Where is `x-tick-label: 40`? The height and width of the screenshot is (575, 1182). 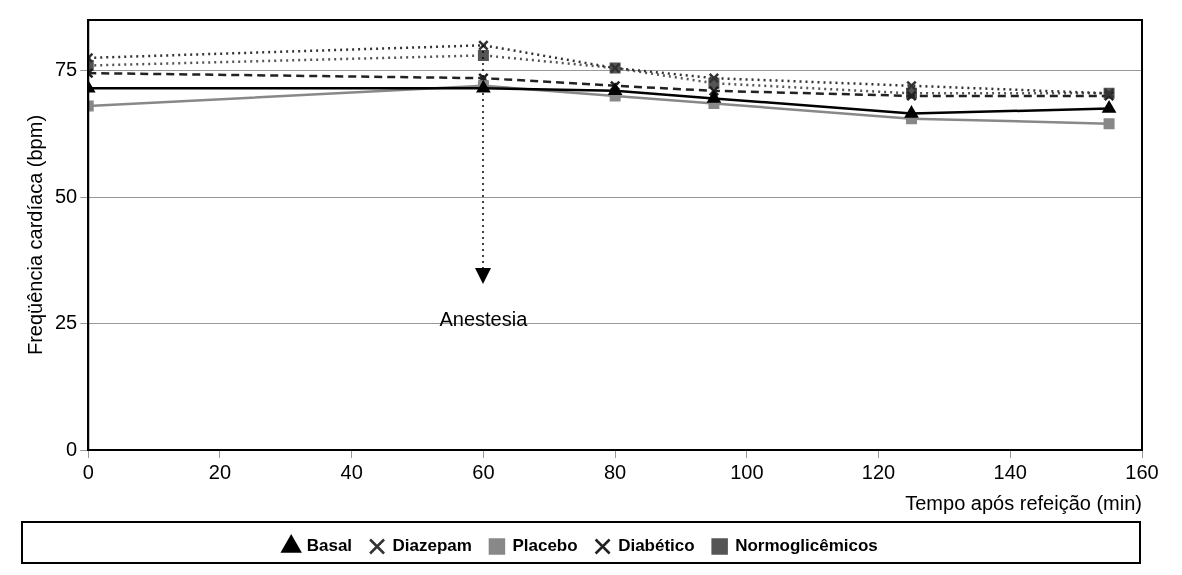
x-tick-label: 40 is located at coordinates (351, 471).